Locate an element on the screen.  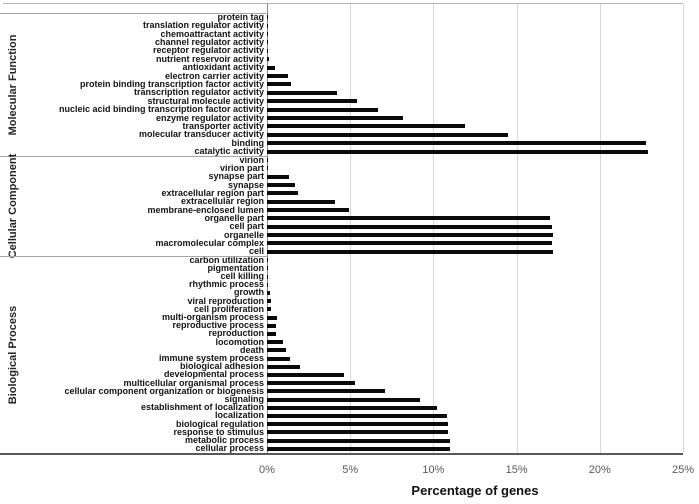
term-label: synapse part is located at coordinates (236, 176).